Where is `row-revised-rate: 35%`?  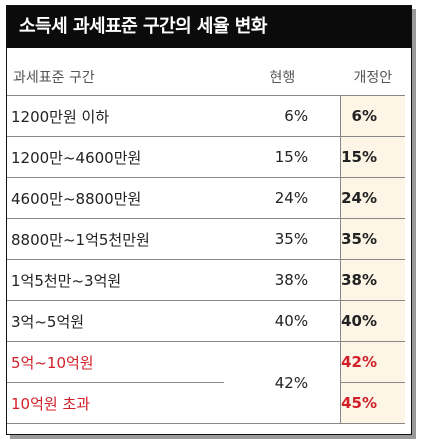 row-revised-rate: 35% is located at coordinates (372, 239).